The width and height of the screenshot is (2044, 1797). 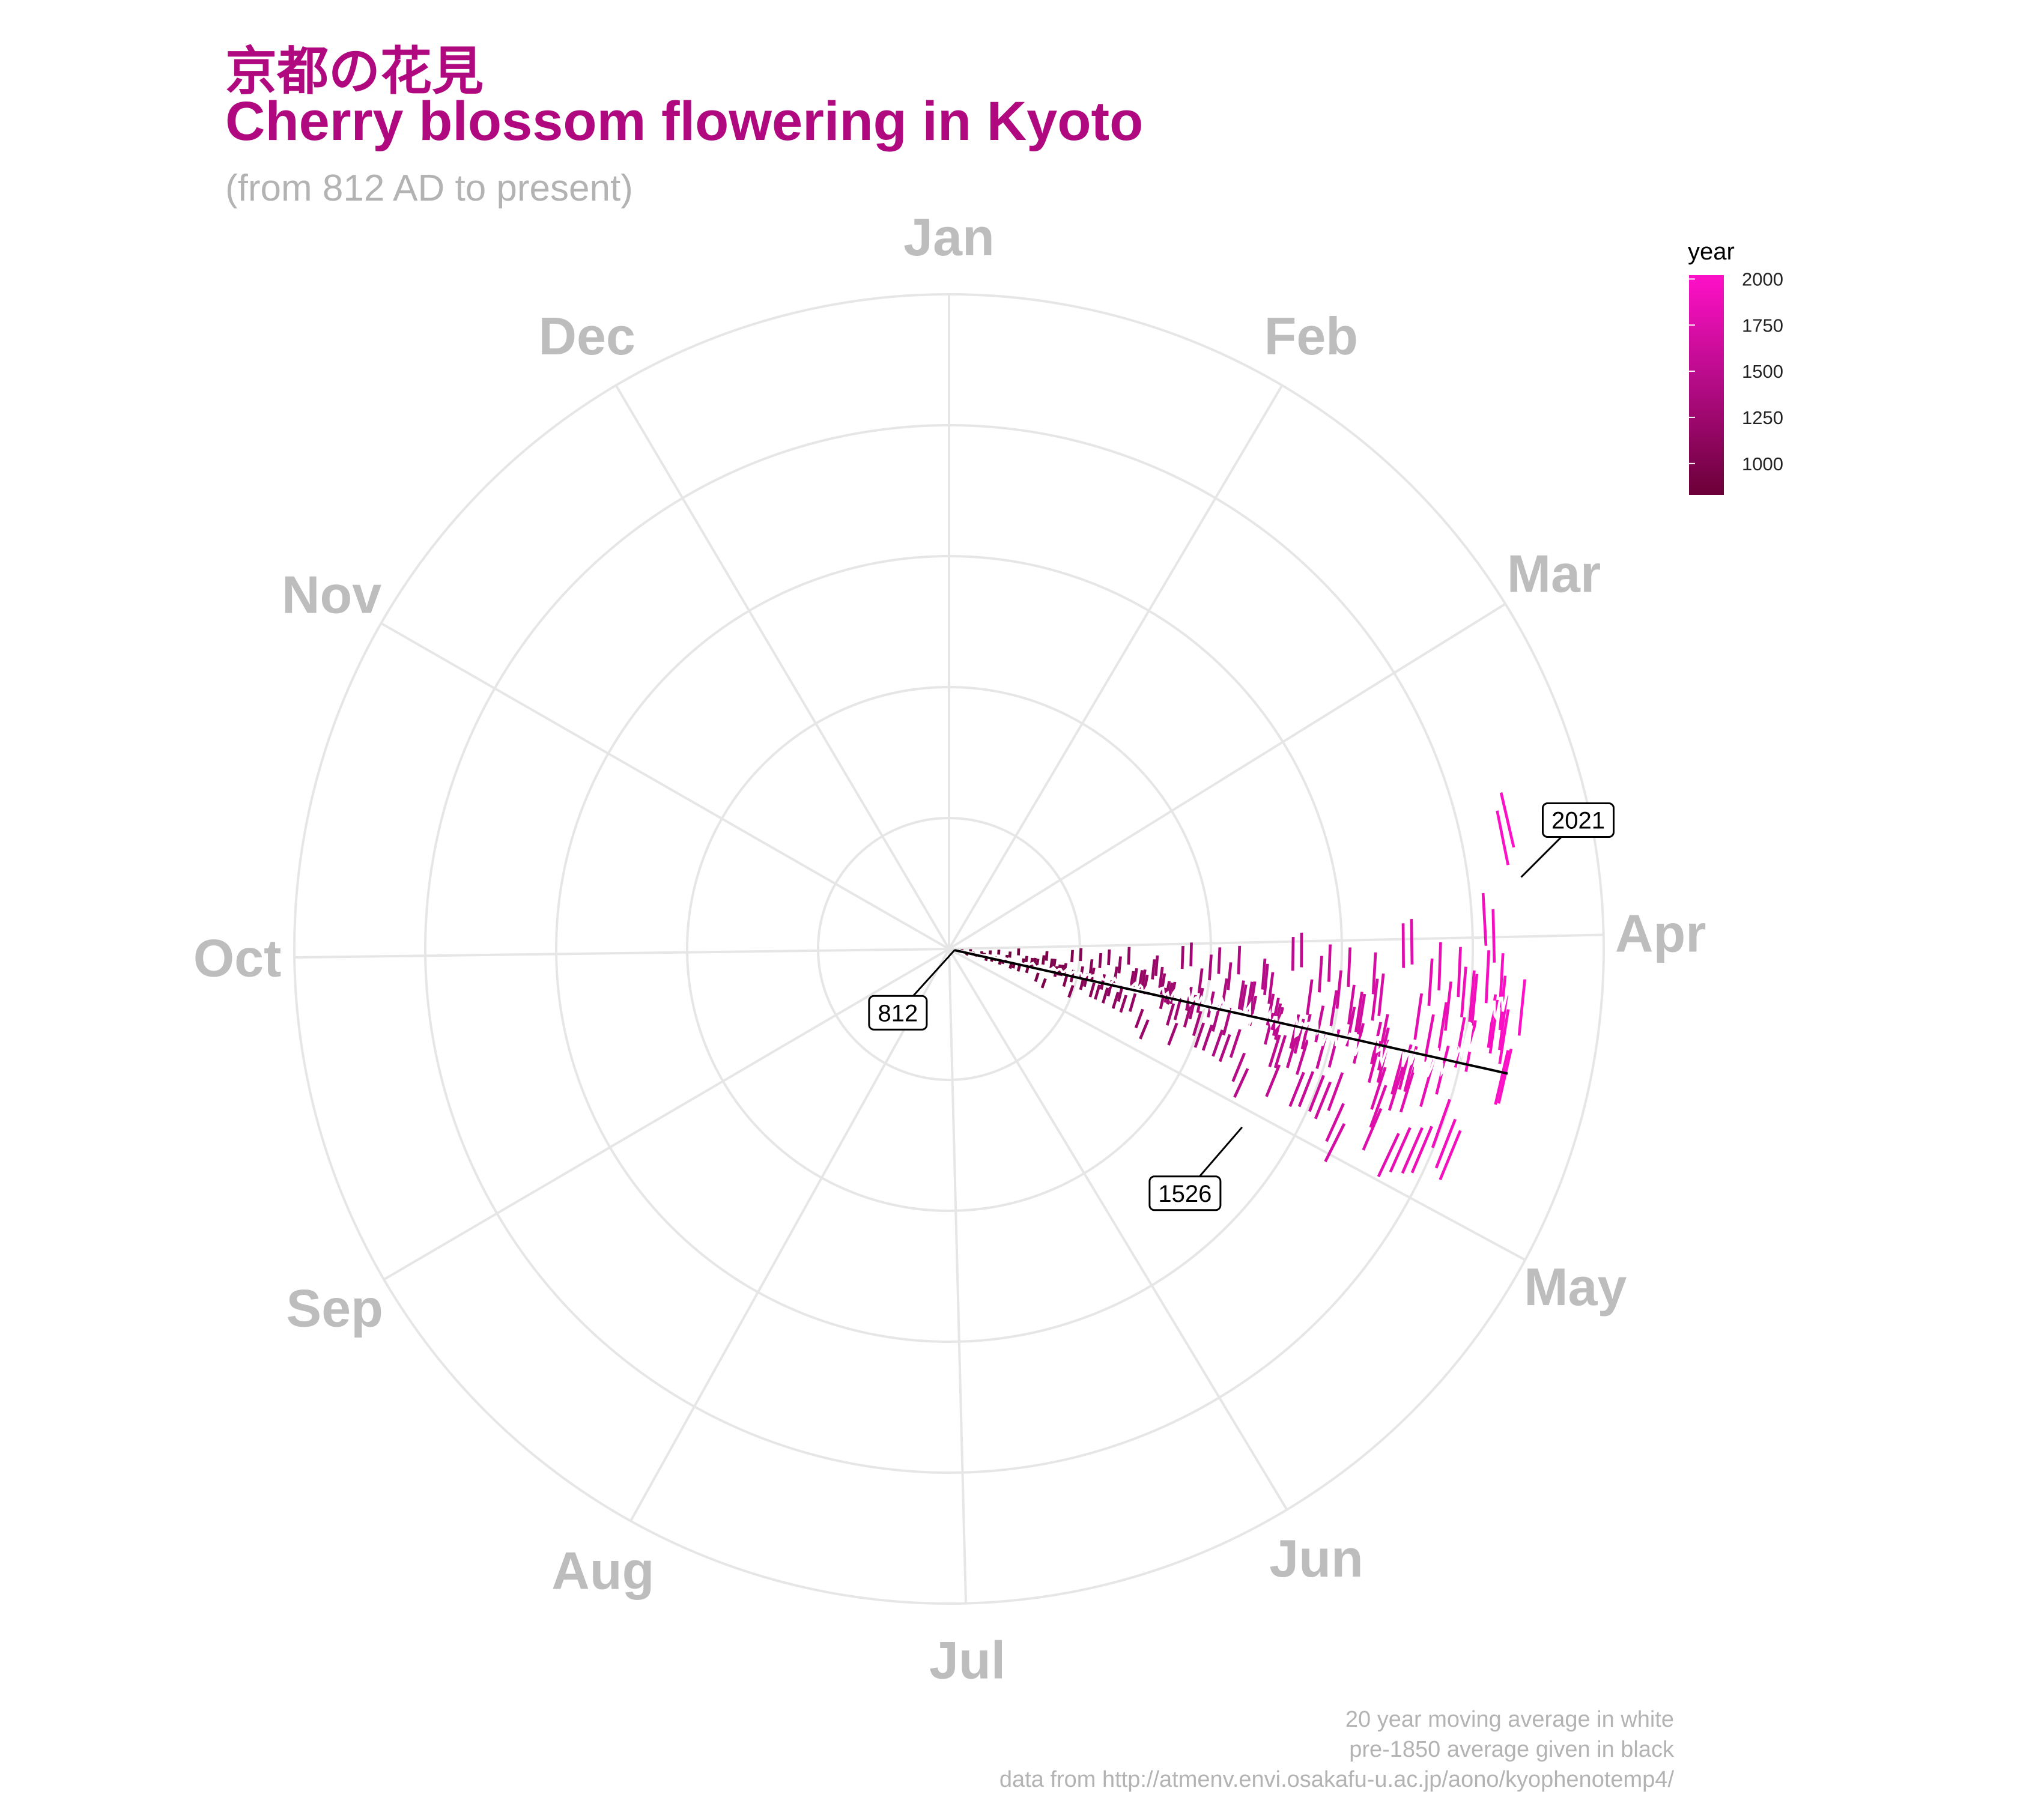 I want to click on year-callouts: 812 1526 2021, so click(x=1241, y=1006).